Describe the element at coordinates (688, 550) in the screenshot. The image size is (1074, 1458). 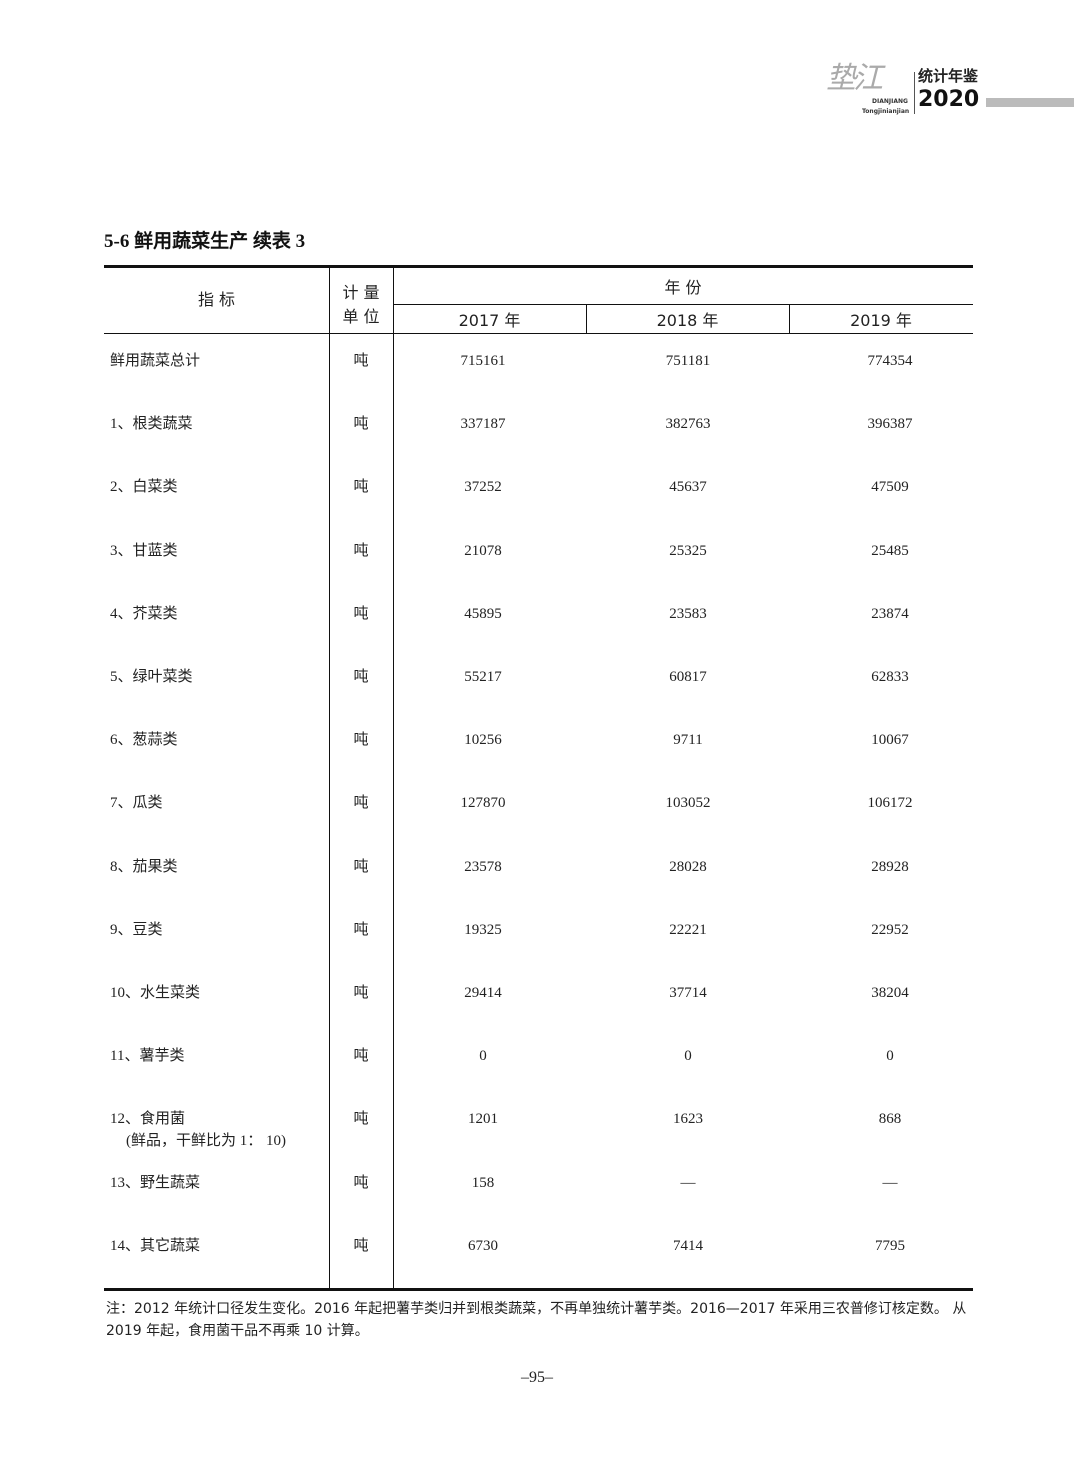
I see `value-cell: 25325` at that location.